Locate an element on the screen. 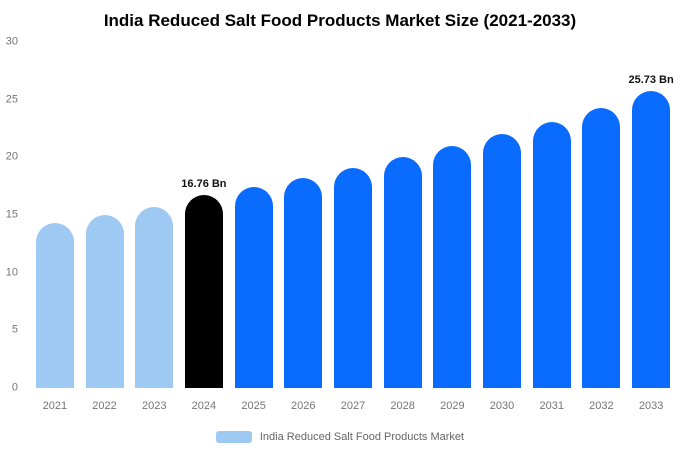 Image resolution: width=680 pixels, height=450 pixels. bar-2028 is located at coordinates (402, 272).